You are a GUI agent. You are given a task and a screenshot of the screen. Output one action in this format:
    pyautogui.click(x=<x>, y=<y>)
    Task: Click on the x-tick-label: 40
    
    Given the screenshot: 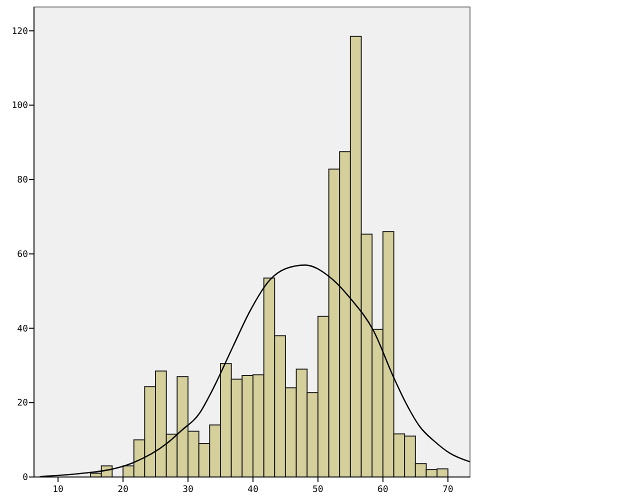 What is the action you would take?
    pyautogui.click(x=253, y=490)
    